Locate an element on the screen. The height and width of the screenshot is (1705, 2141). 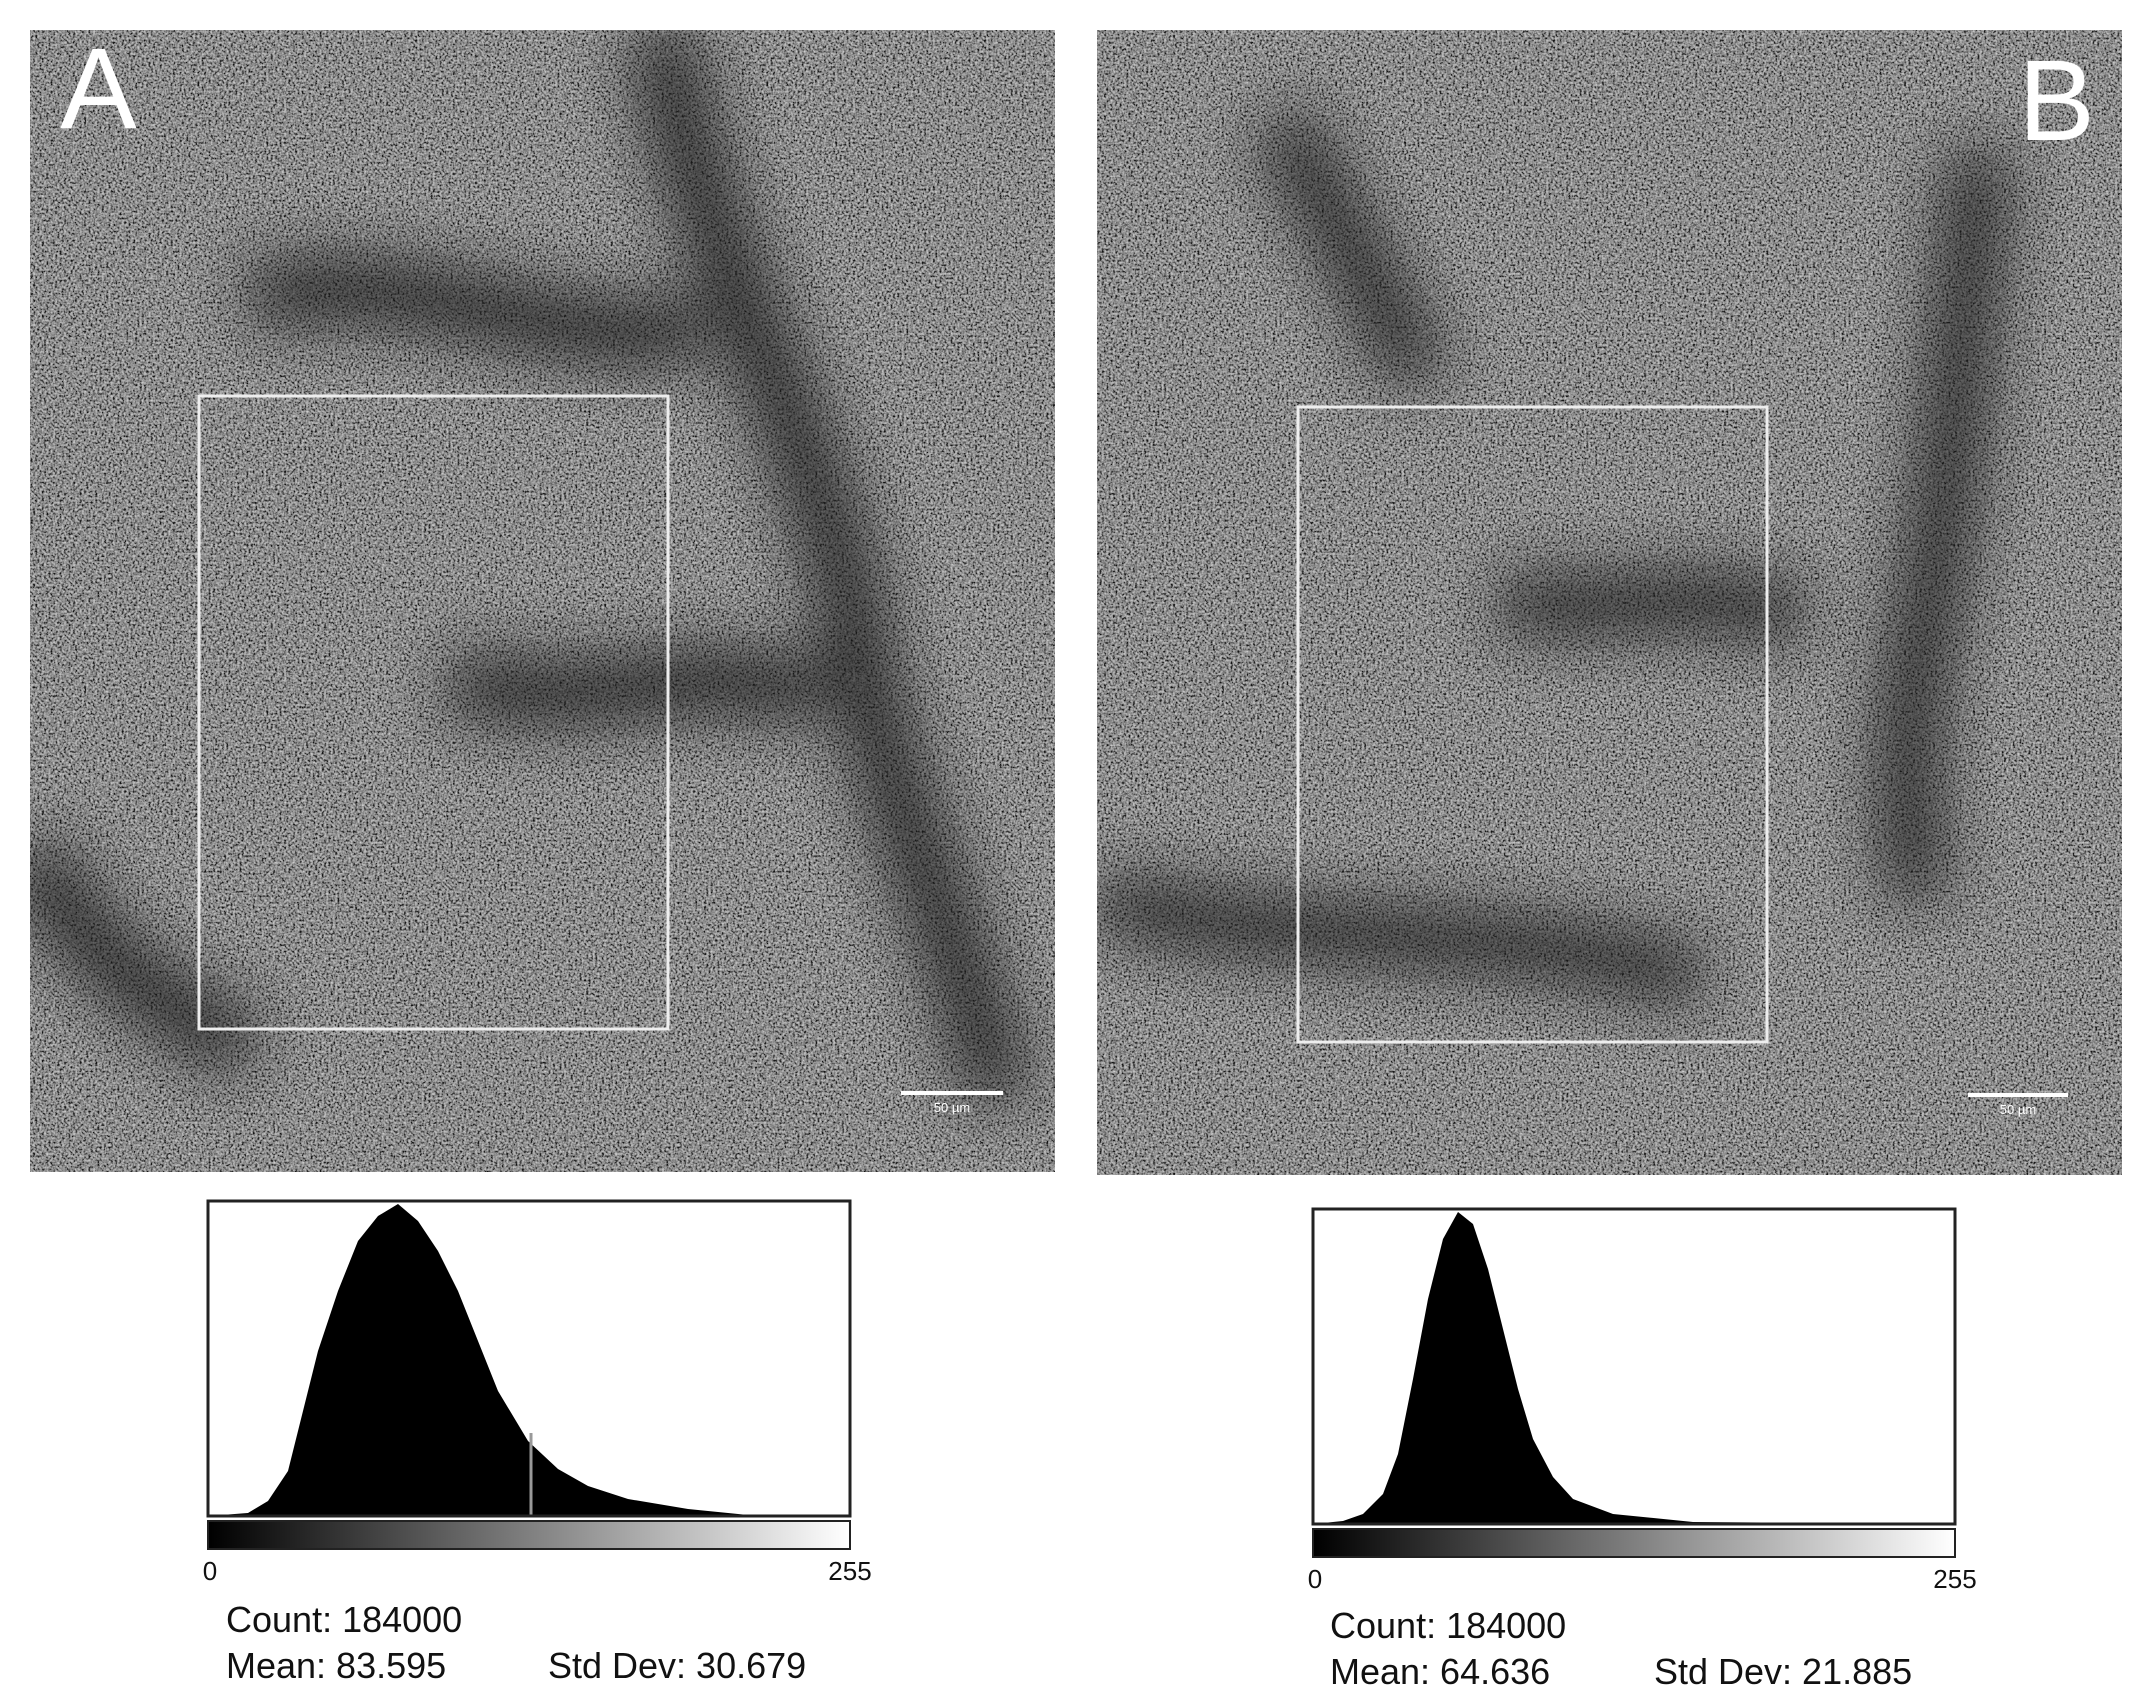
mean: Mean: 64.636 is located at coordinates (1440, 1671).